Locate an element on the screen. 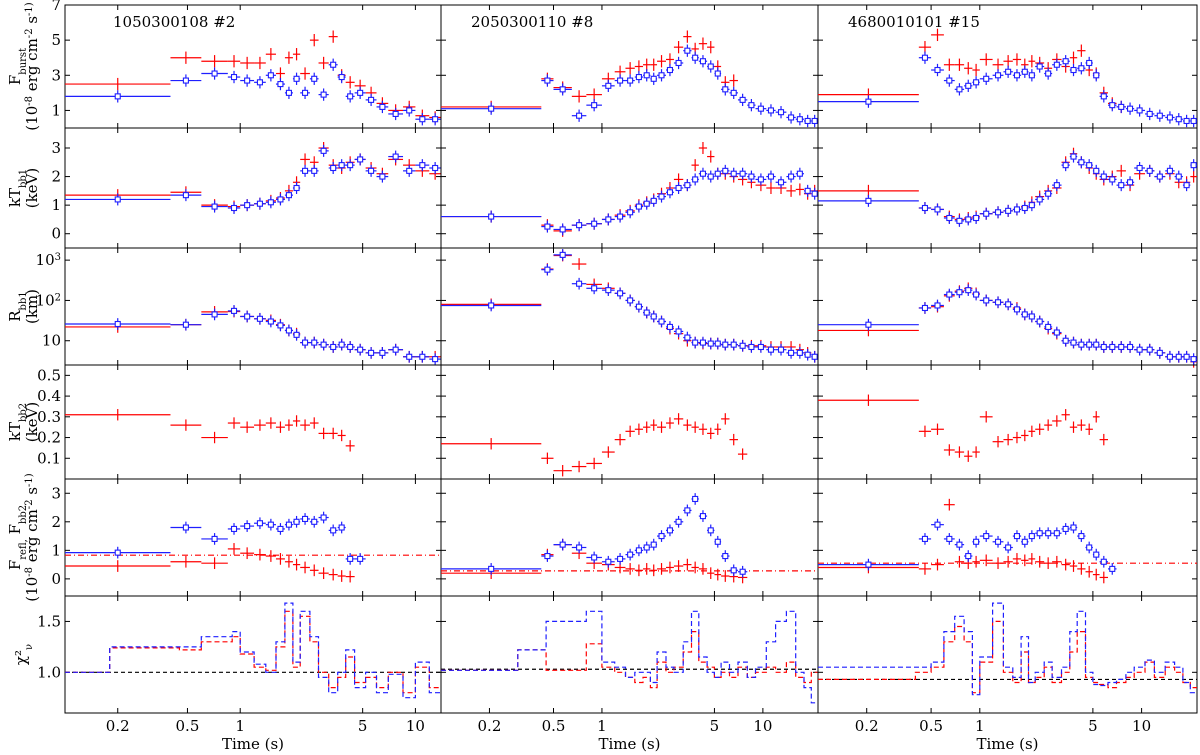 Image resolution: width=1200 pixels, height=755 pixels. y-tick-label: 1 is located at coordinates (56, 205).